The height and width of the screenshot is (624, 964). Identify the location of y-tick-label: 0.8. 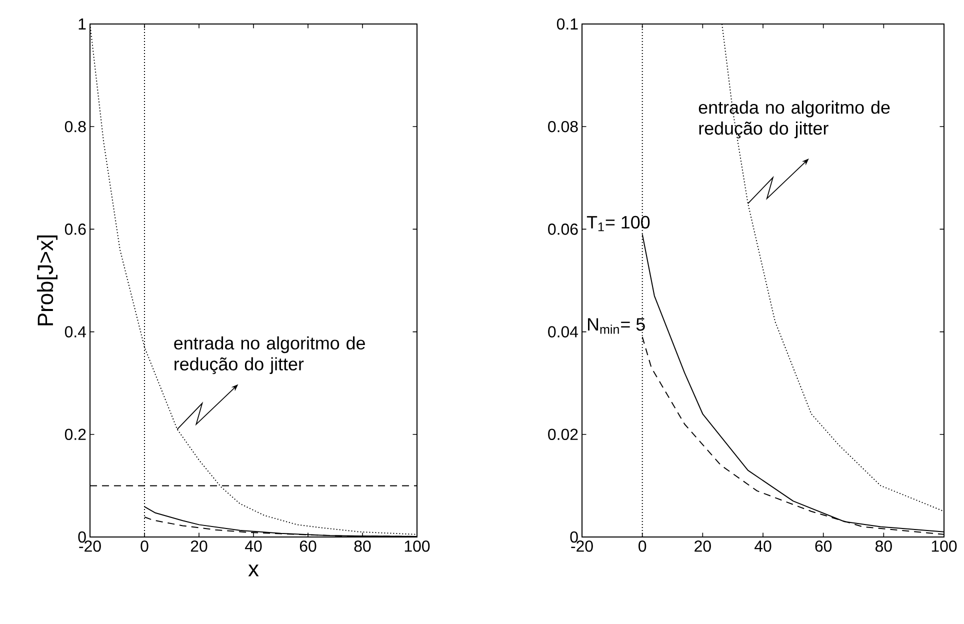
(75, 126).